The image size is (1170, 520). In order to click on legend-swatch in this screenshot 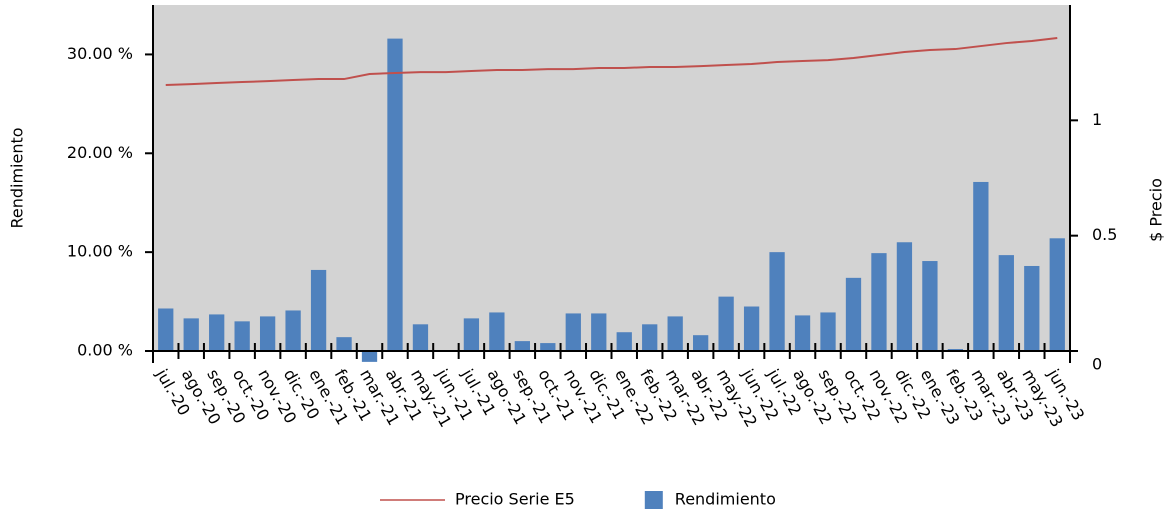, I will do `click(653, 500)`.